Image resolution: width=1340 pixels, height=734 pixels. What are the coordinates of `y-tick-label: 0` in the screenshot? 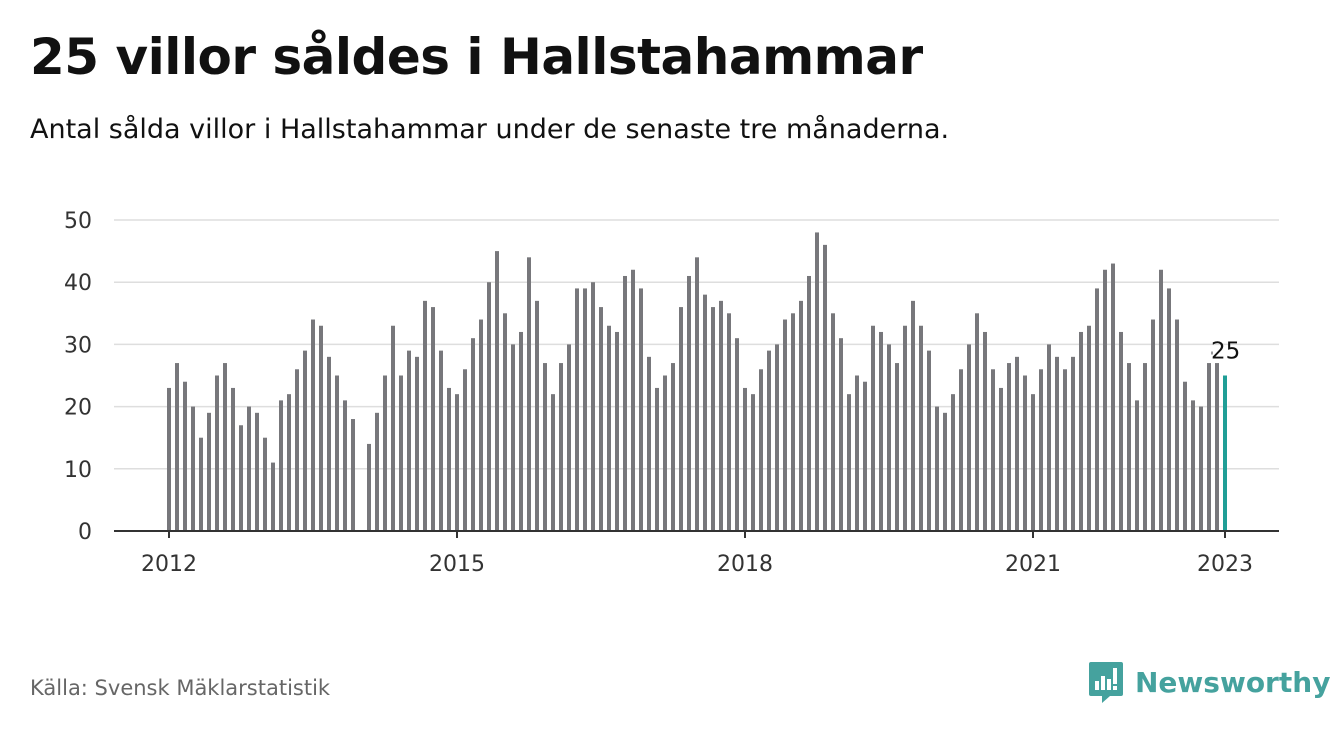 It's located at (85, 532).